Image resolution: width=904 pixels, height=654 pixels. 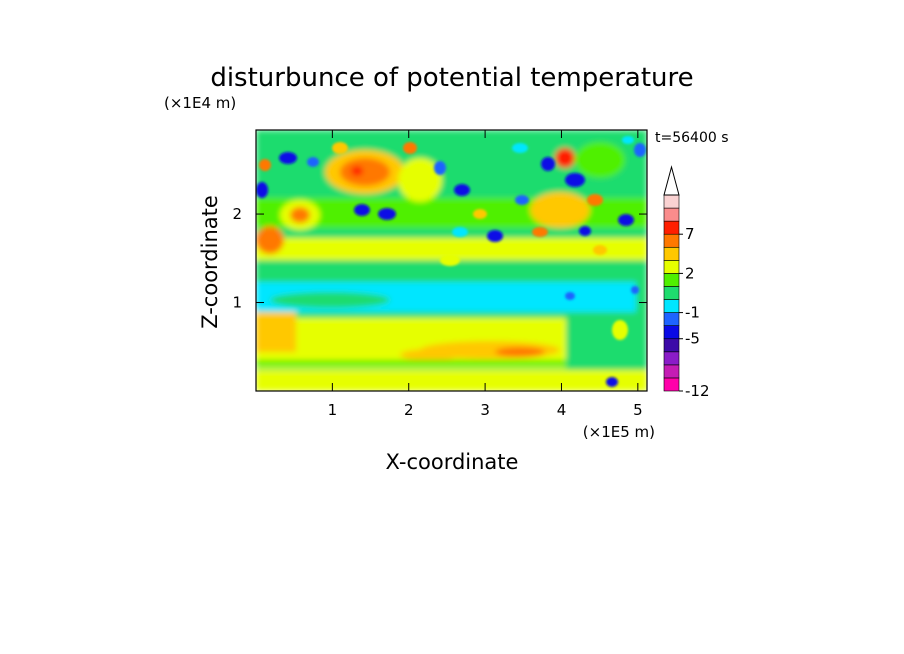 I want to click on x-tick-label: 2, so click(x=409, y=410).